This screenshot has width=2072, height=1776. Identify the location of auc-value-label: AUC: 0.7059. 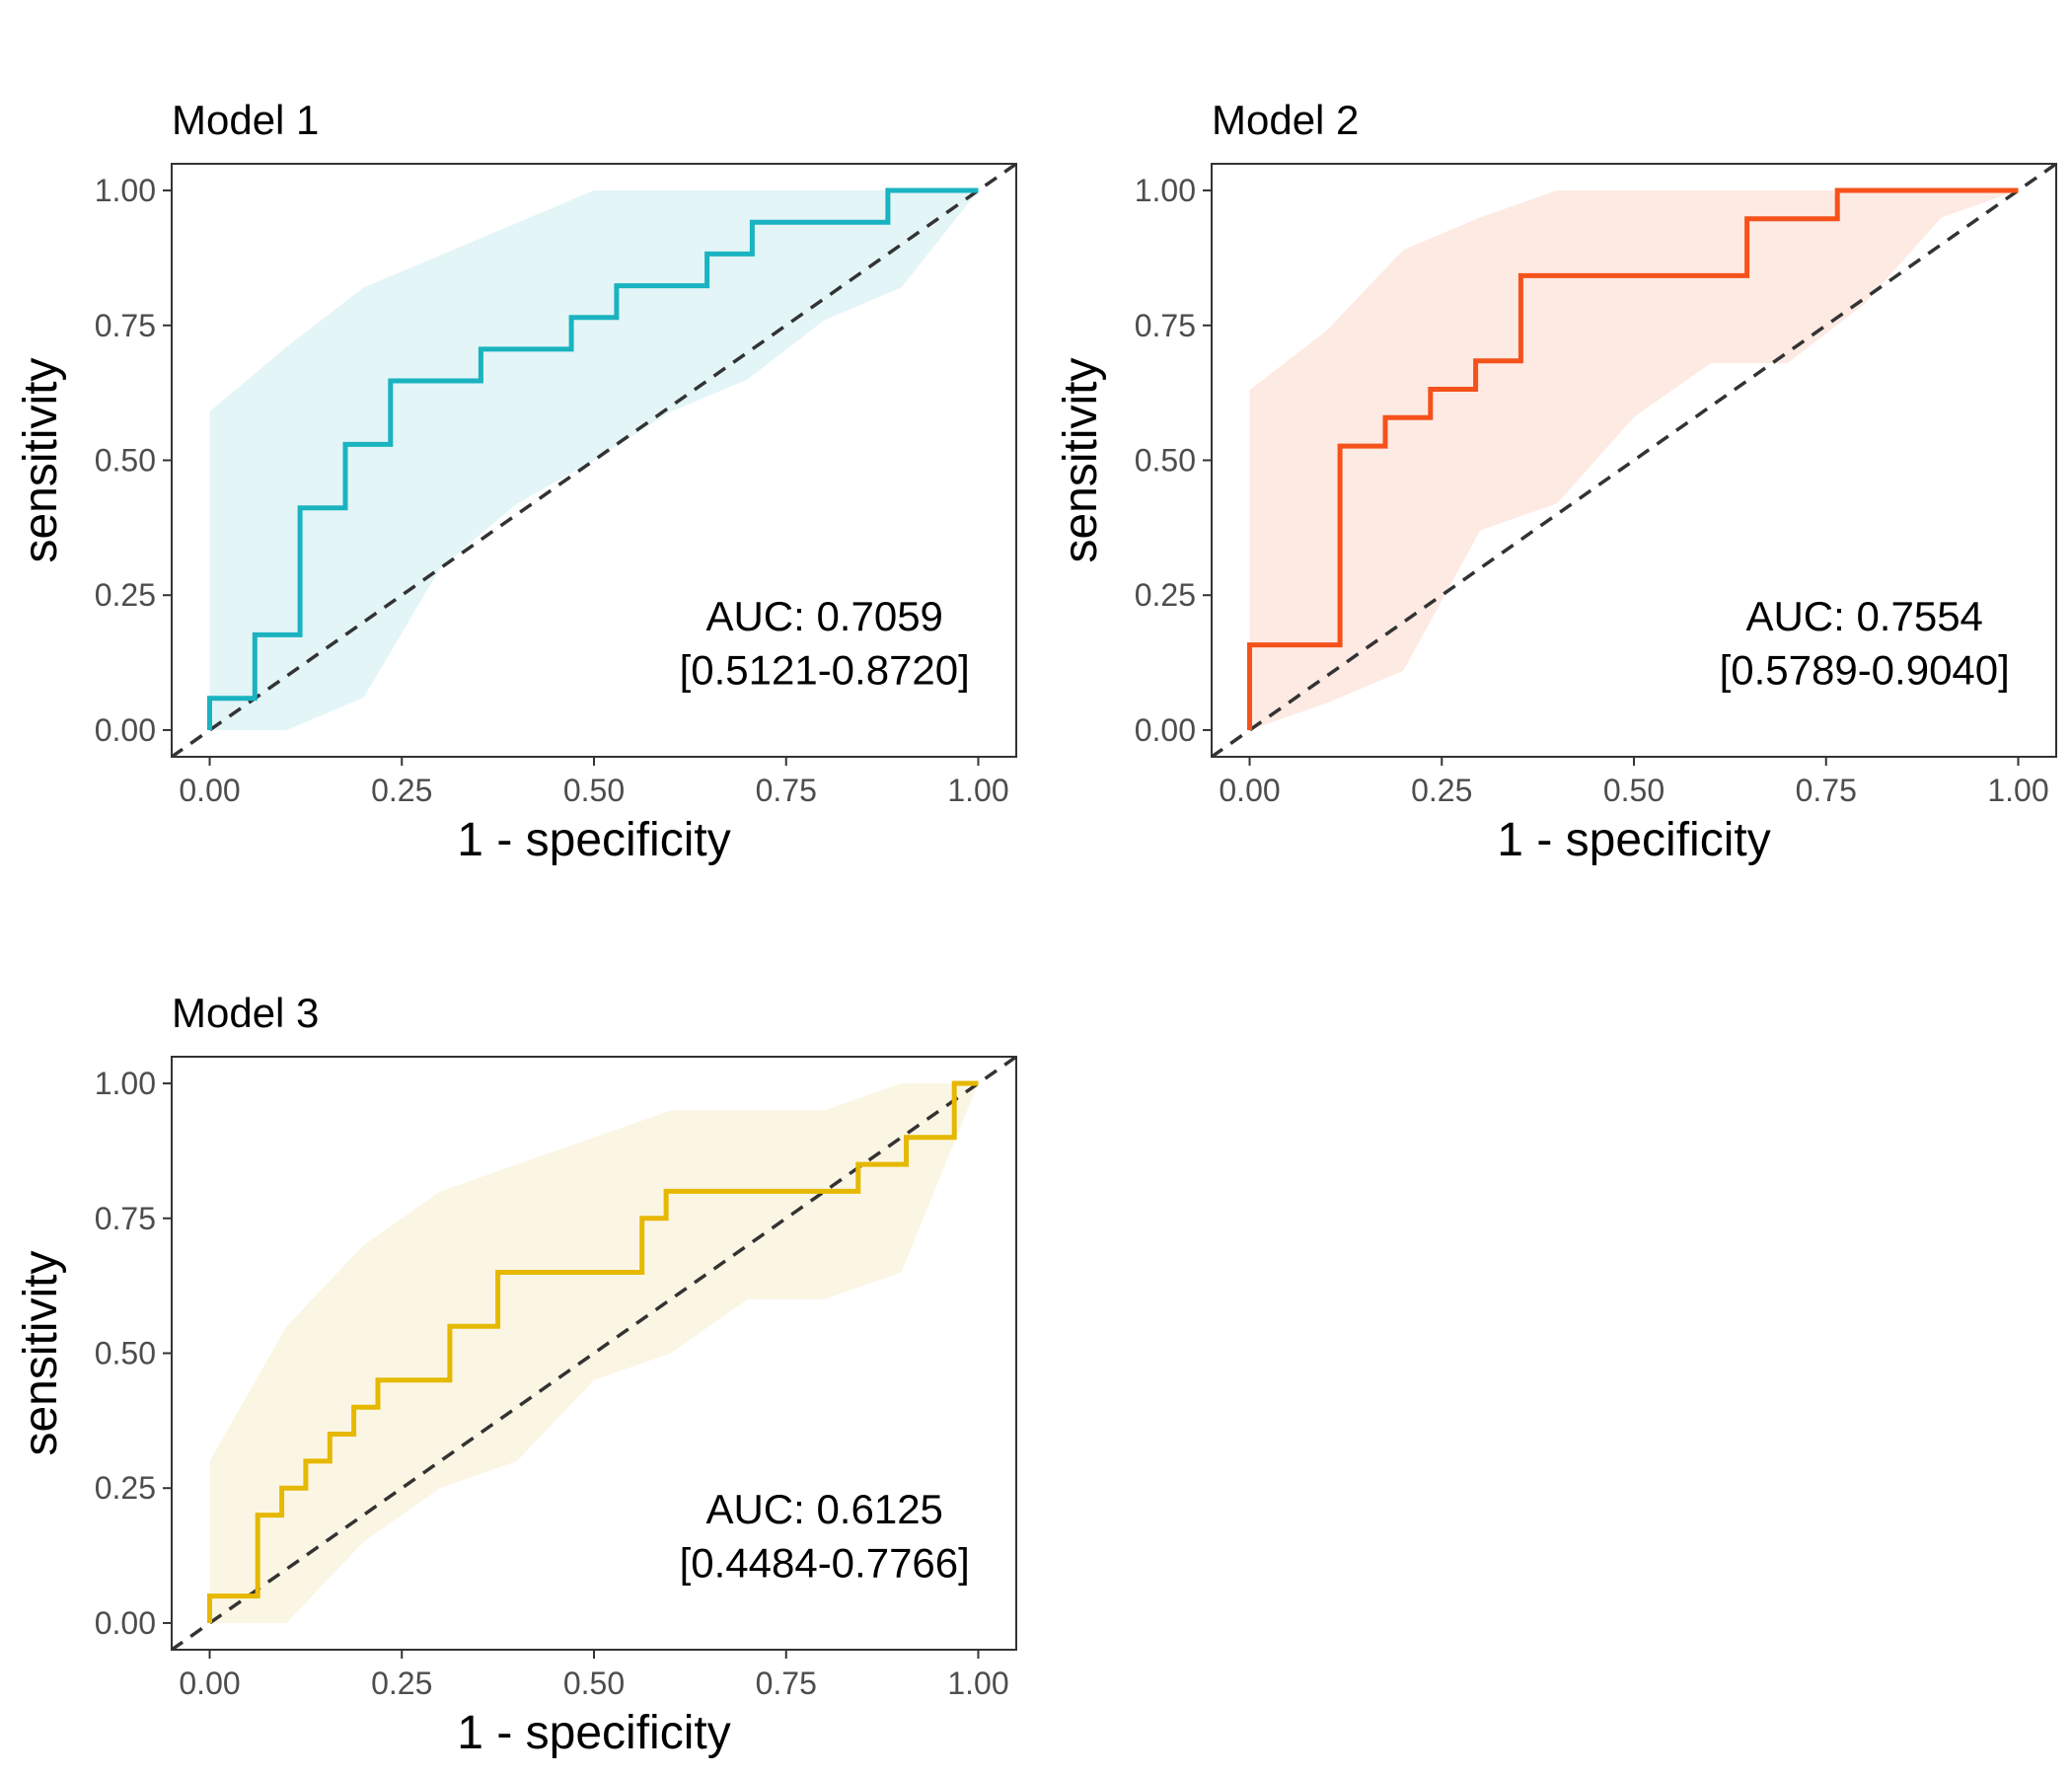
(824, 616).